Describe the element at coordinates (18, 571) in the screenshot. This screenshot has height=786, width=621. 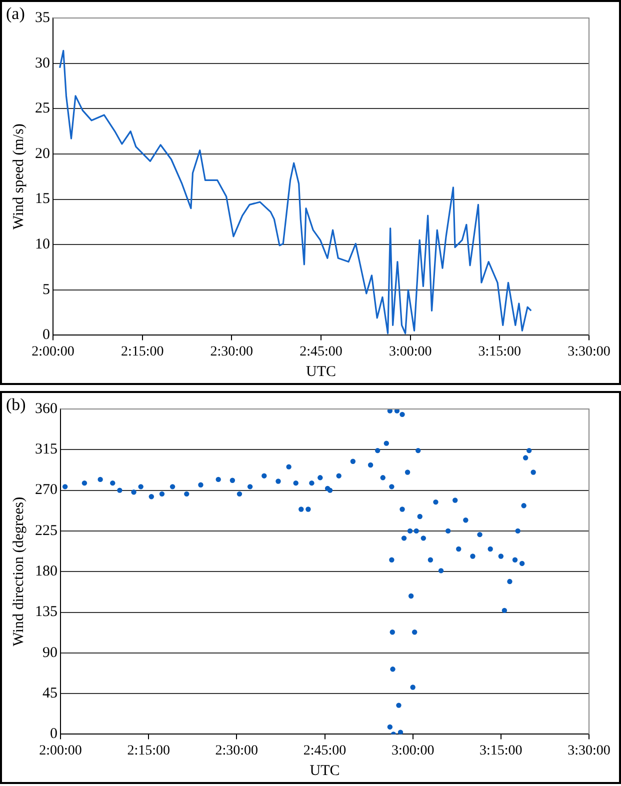
I see `y-axis-title: Wind direction (degrees)` at that location.